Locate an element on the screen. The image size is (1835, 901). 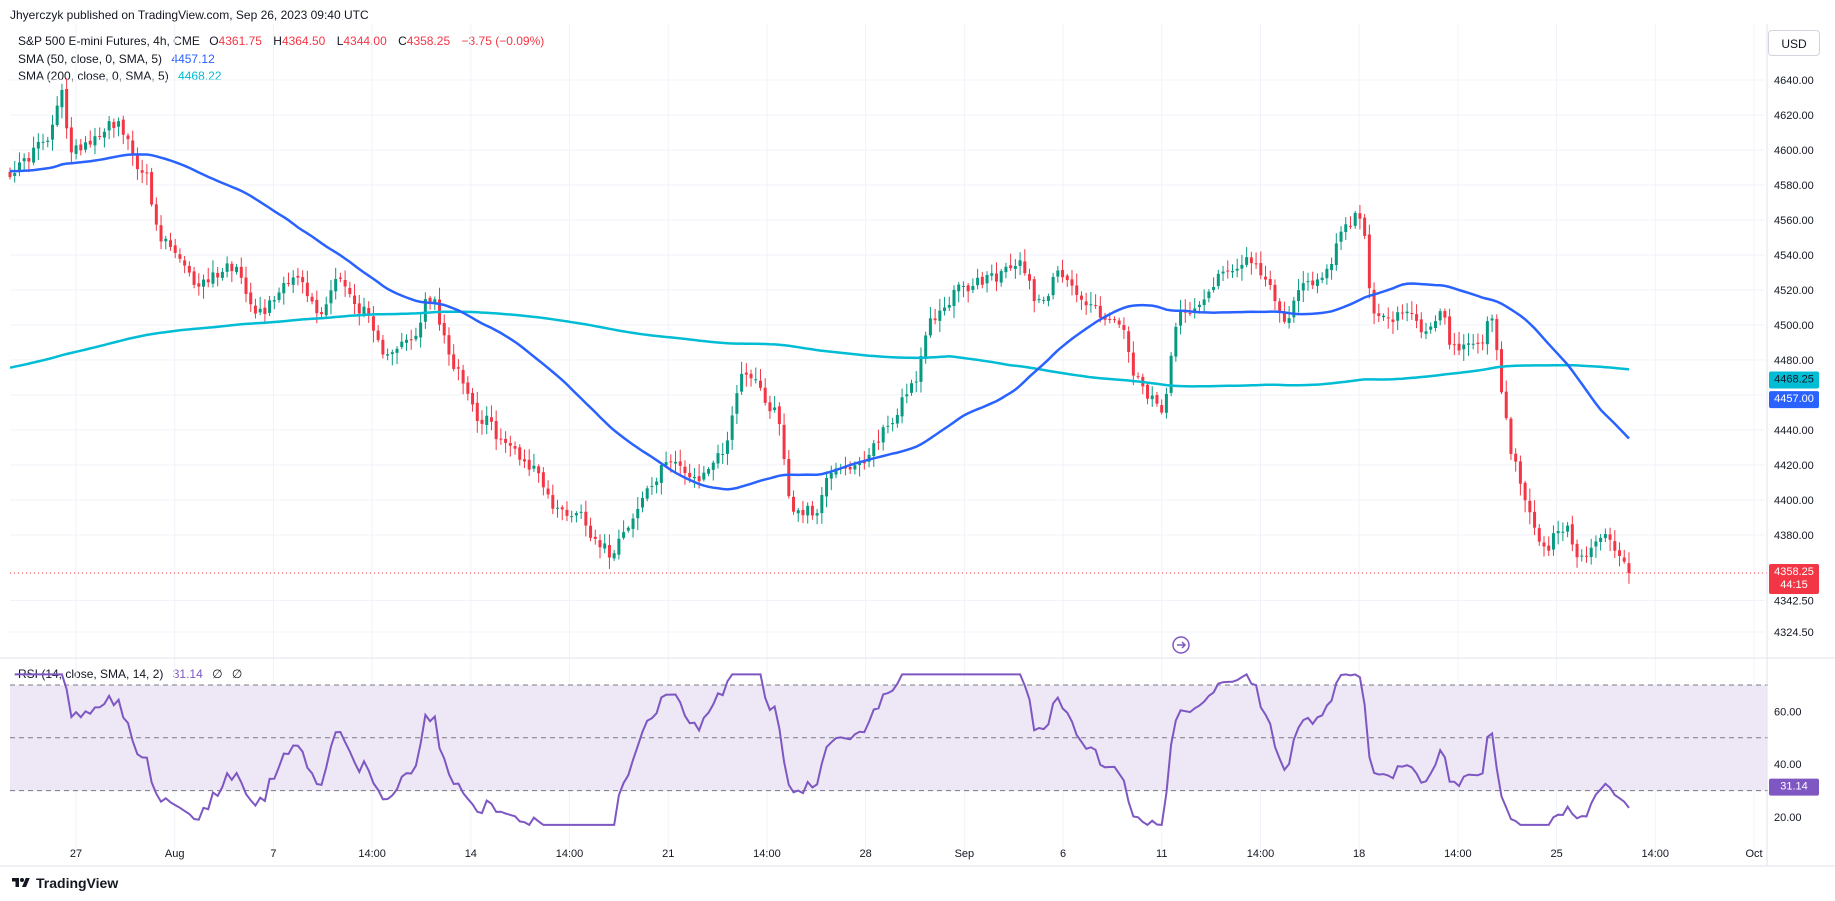
rsi-legend: RSI (14, close, SMA, 14, 2) 31.14 ∅ ∅ is located at coordinates (133, 674).